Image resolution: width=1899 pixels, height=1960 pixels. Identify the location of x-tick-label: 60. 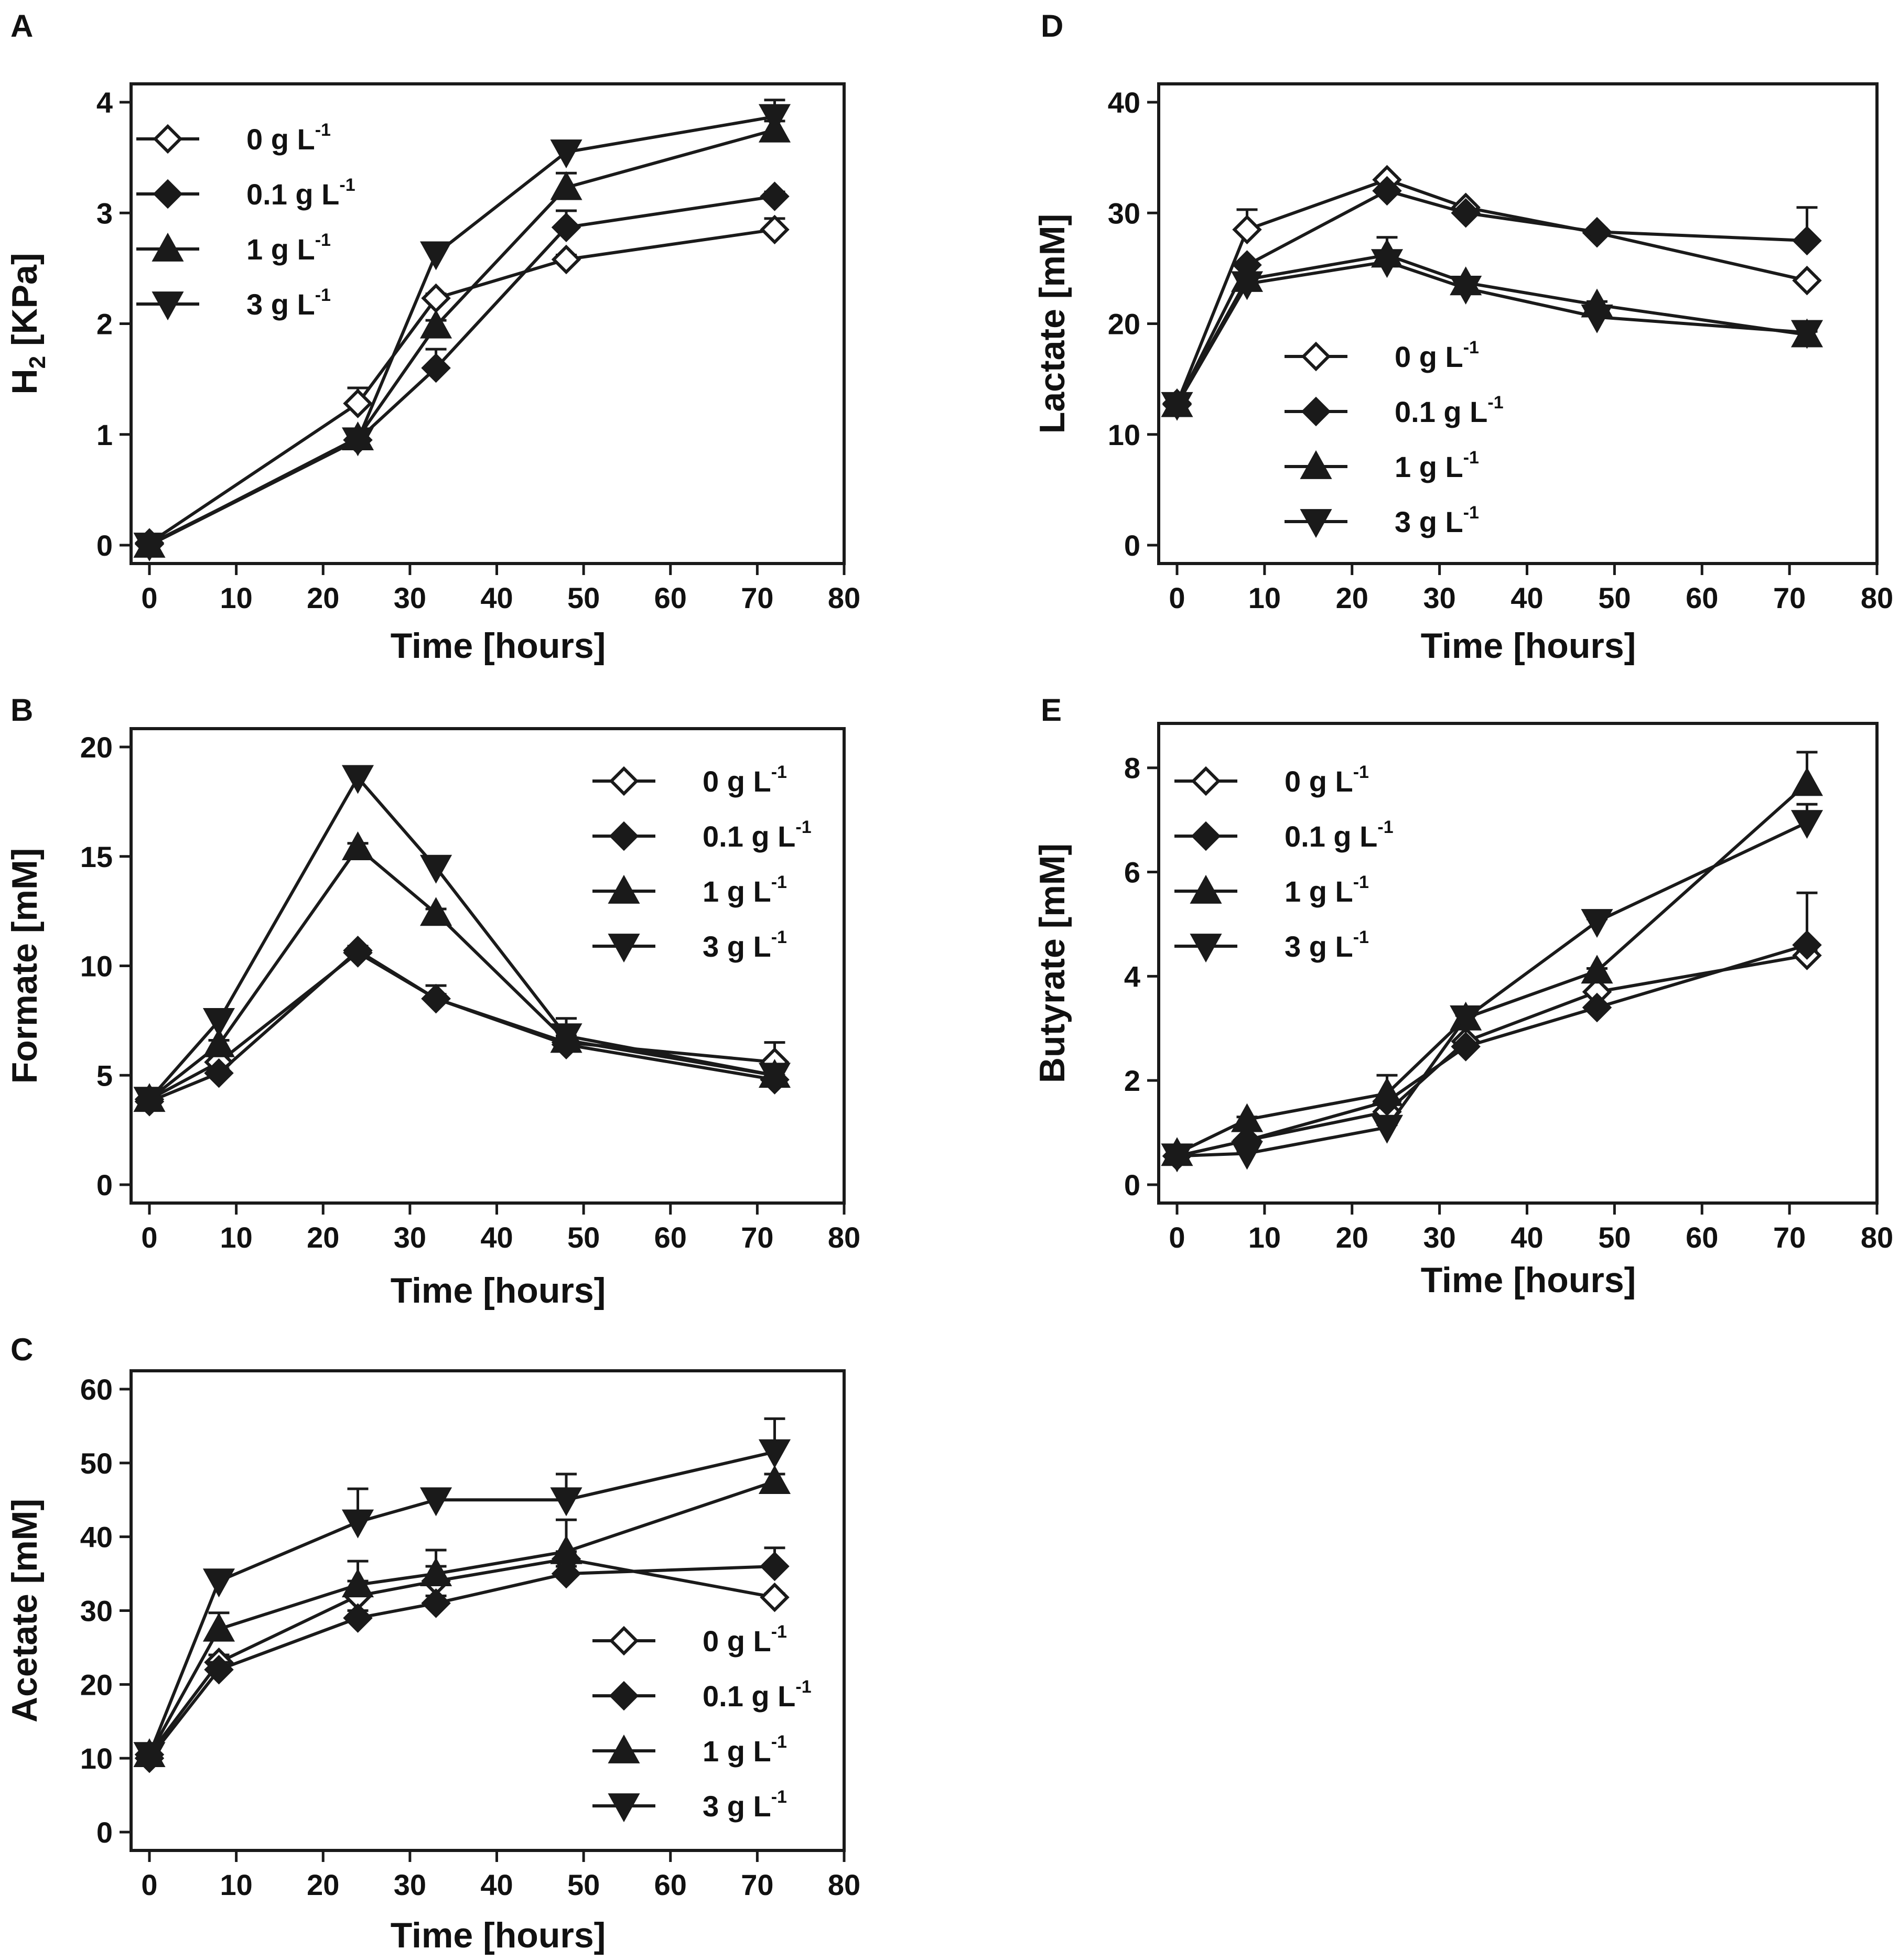
(671, 1237).